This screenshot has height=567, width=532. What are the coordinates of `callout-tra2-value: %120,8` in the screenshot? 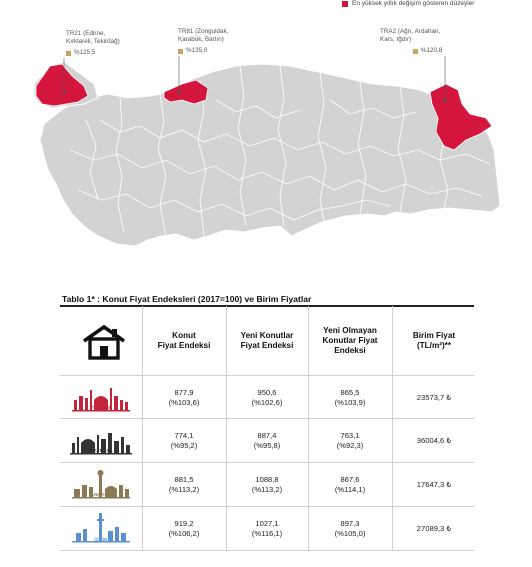 It's located at (431, 50).